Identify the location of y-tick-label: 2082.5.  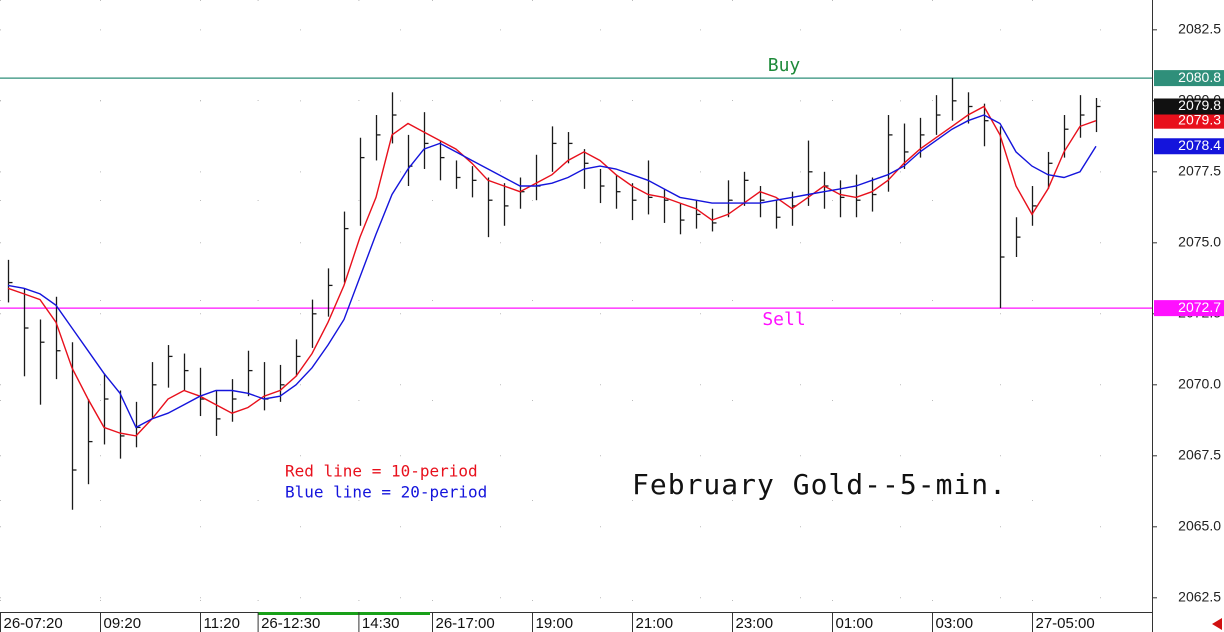
(1199, 29).